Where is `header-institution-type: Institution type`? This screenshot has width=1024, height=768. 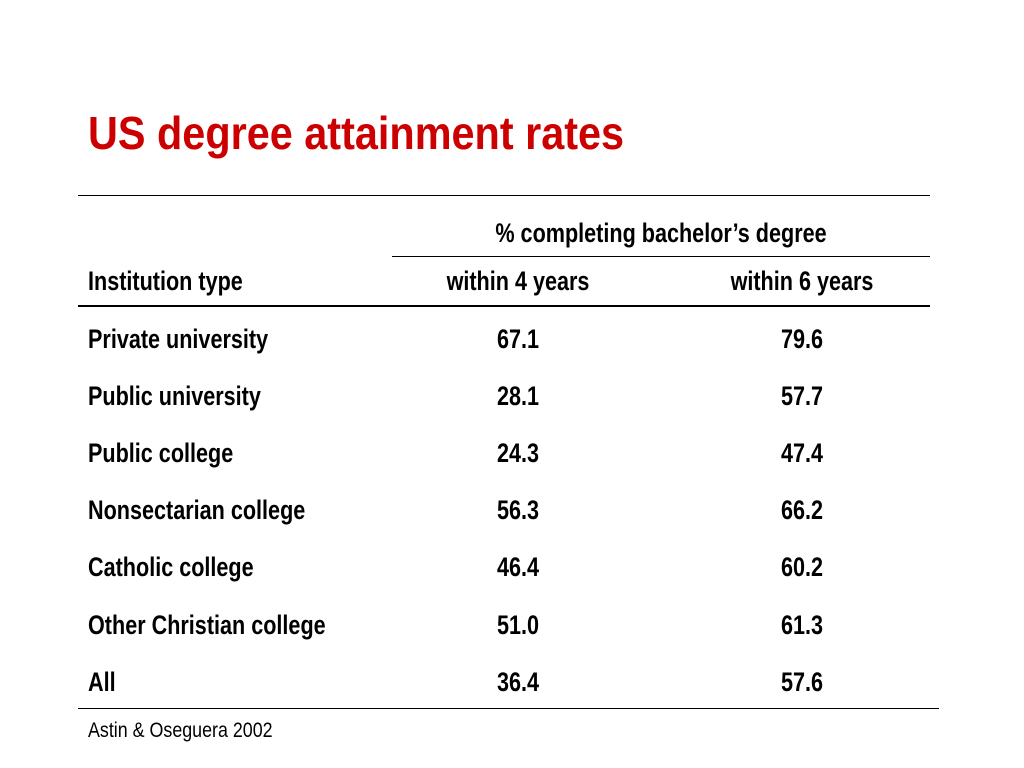
header-institution-type: Institution type is located at coordinates (165, 281).